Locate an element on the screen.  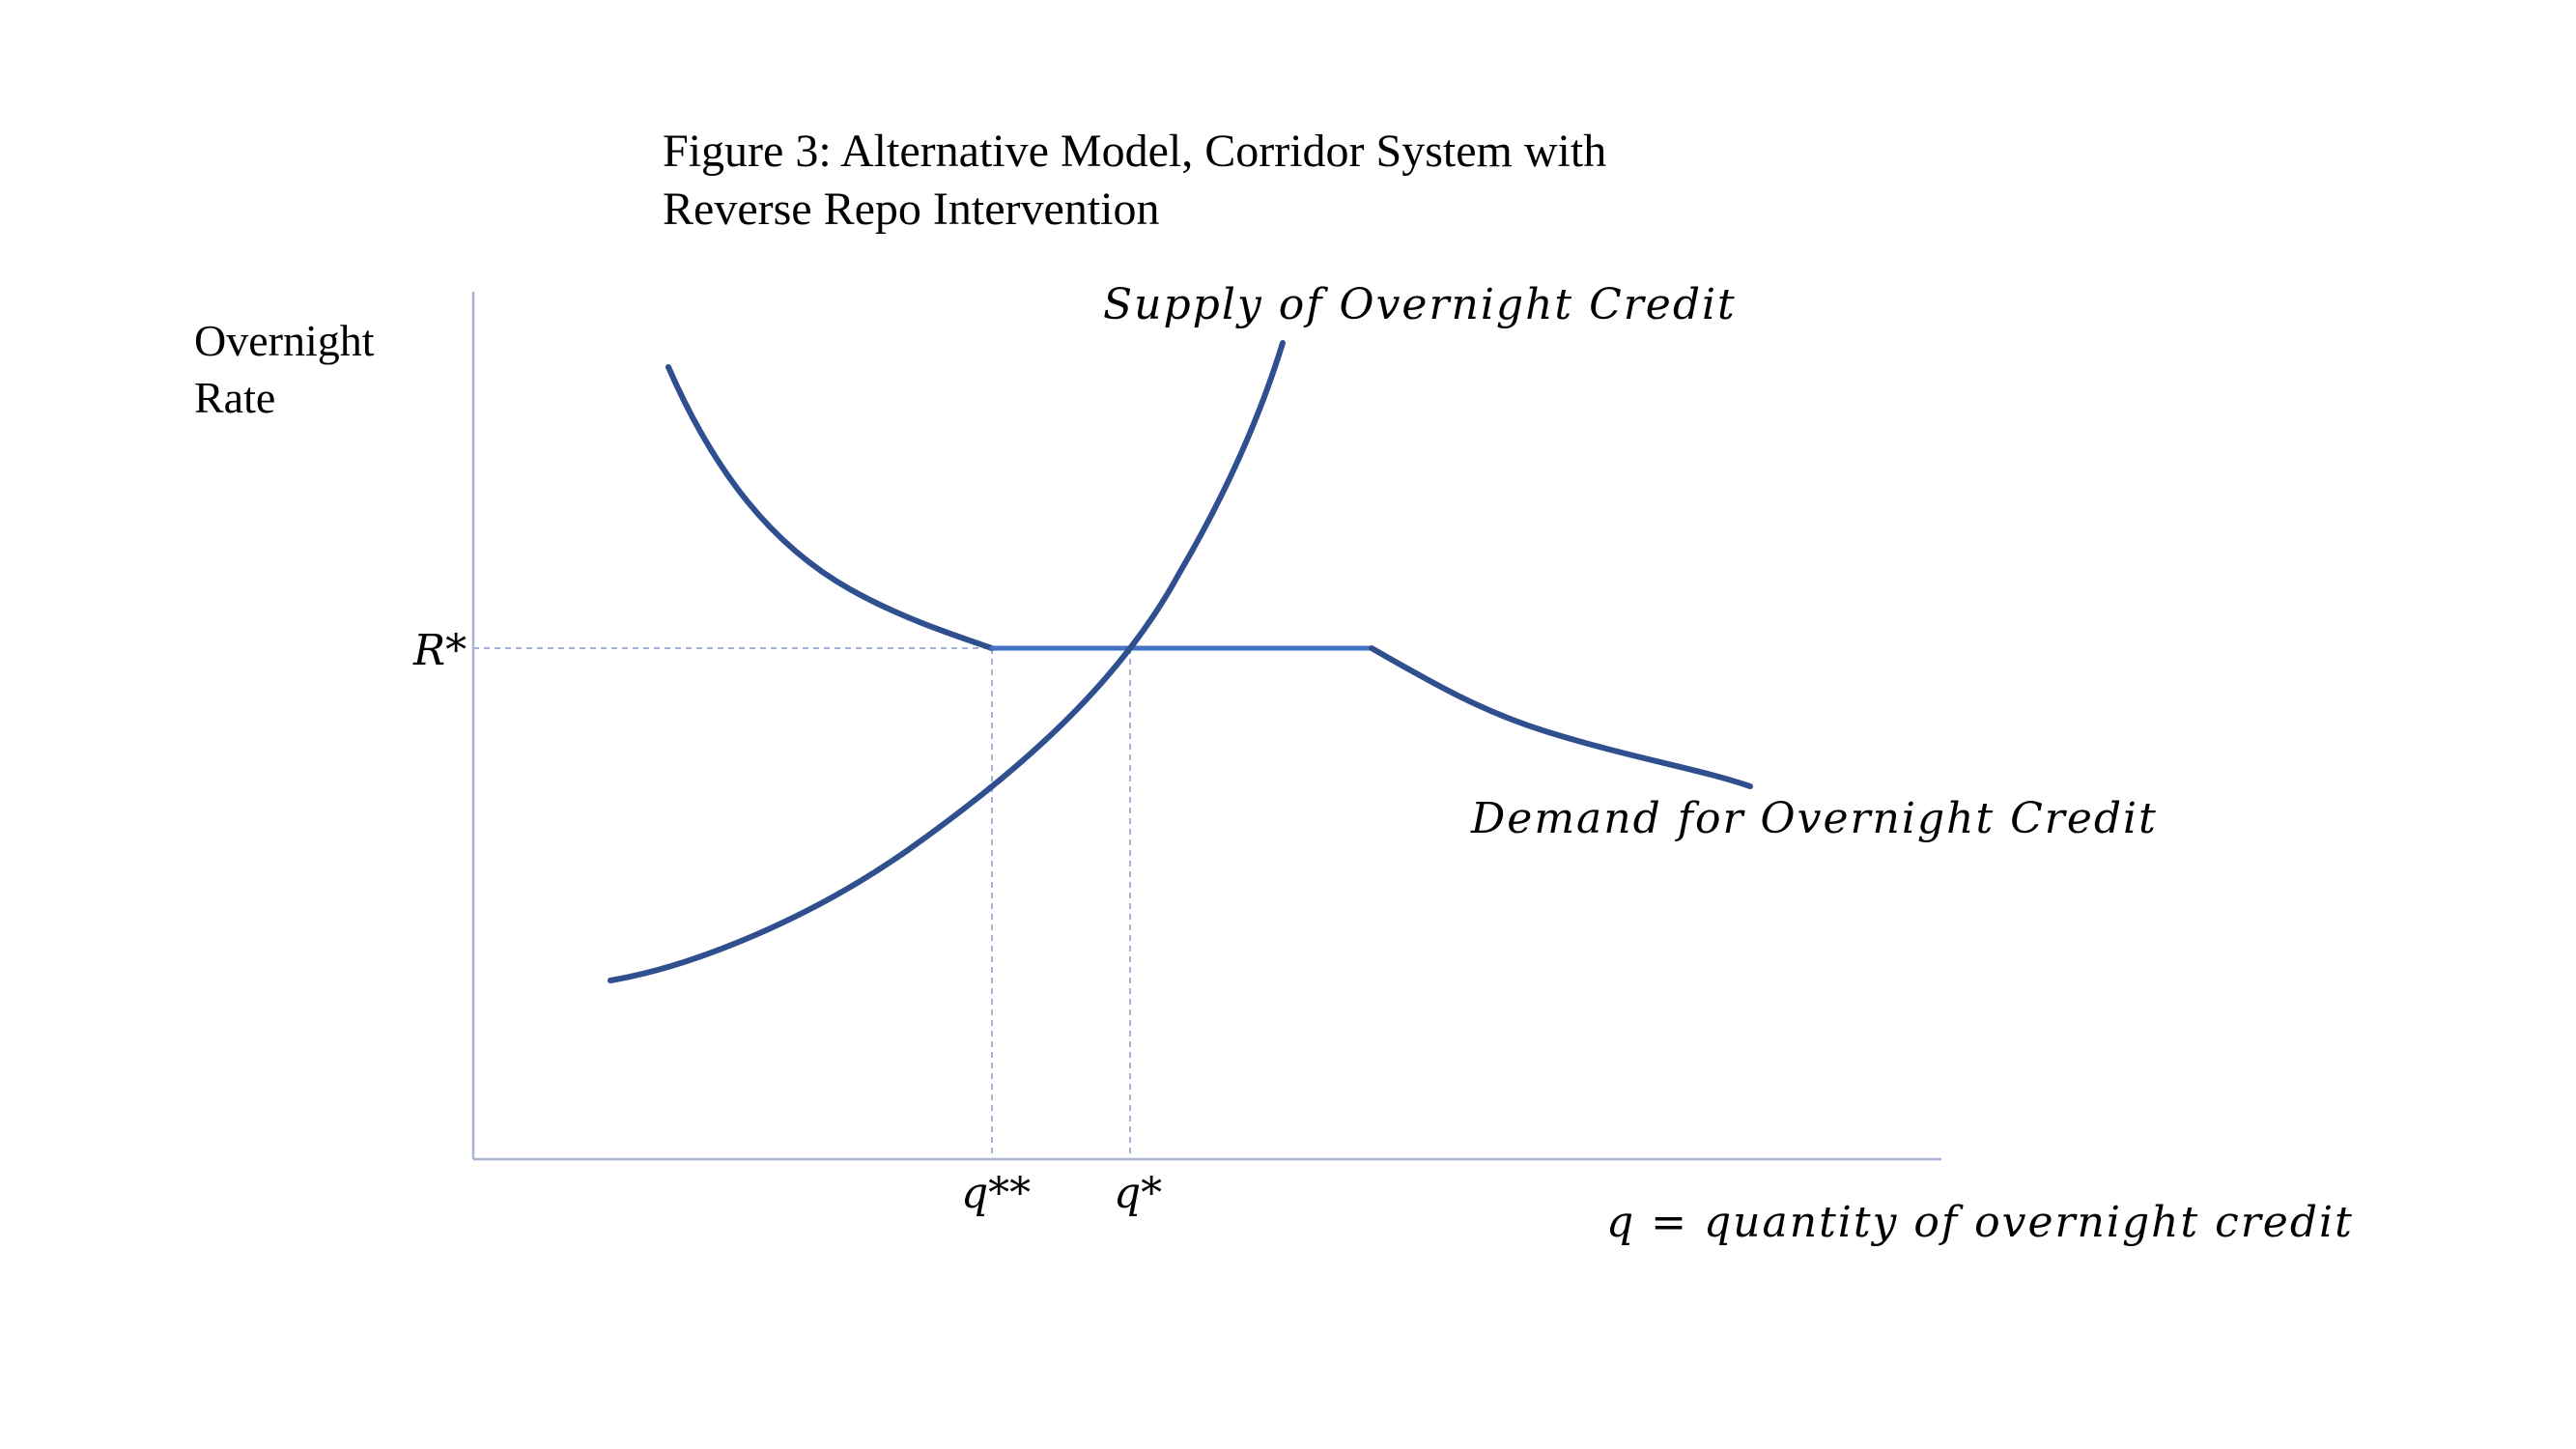
figure-title-line-2: Reverse Repo Intervention is located at coordinates (911, 209).